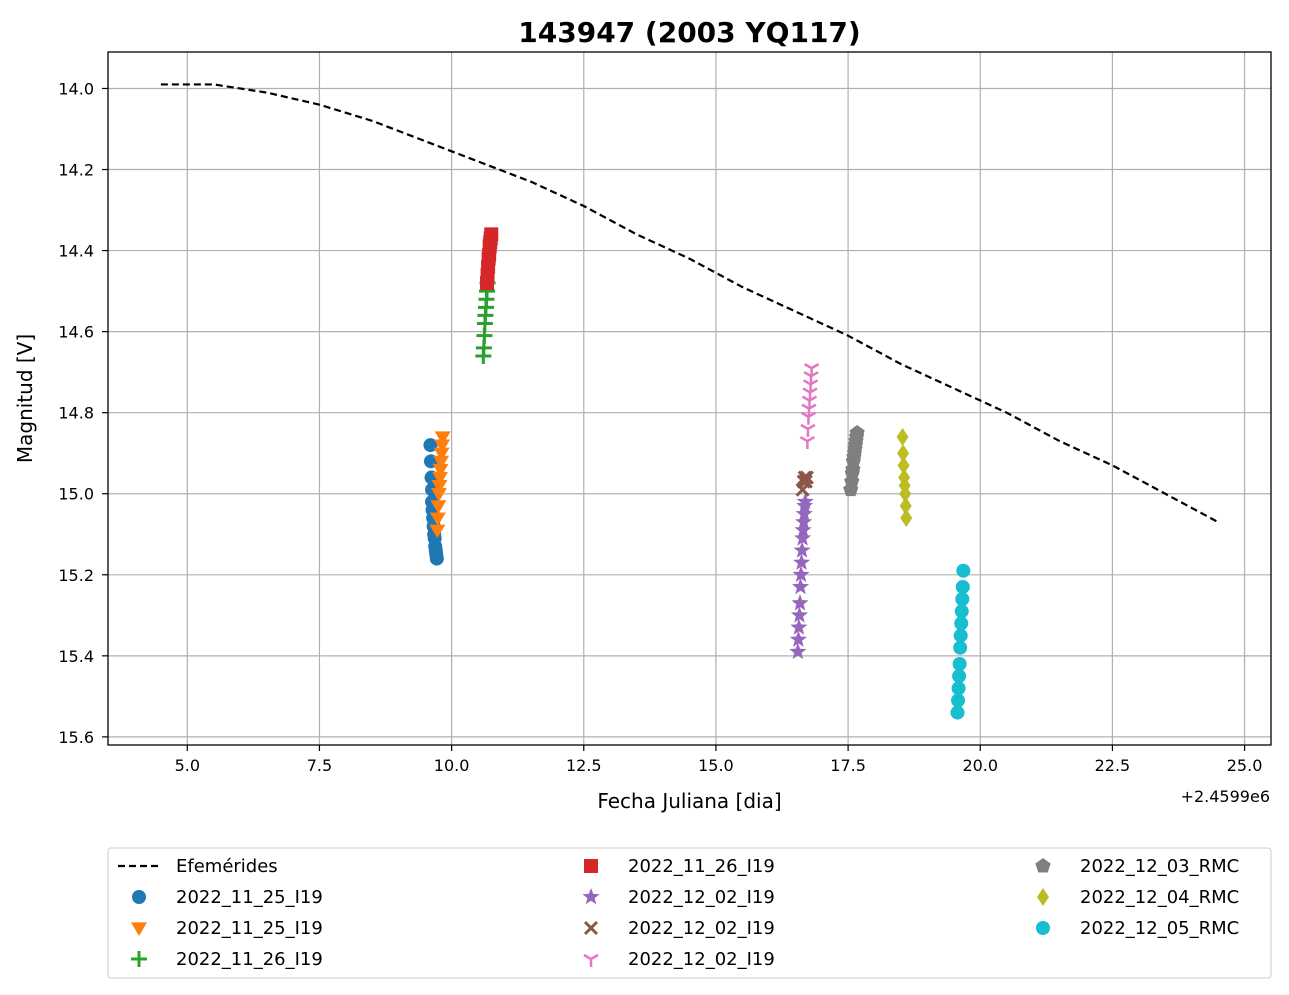  I want to click on legend-frame, so click(689, 913).